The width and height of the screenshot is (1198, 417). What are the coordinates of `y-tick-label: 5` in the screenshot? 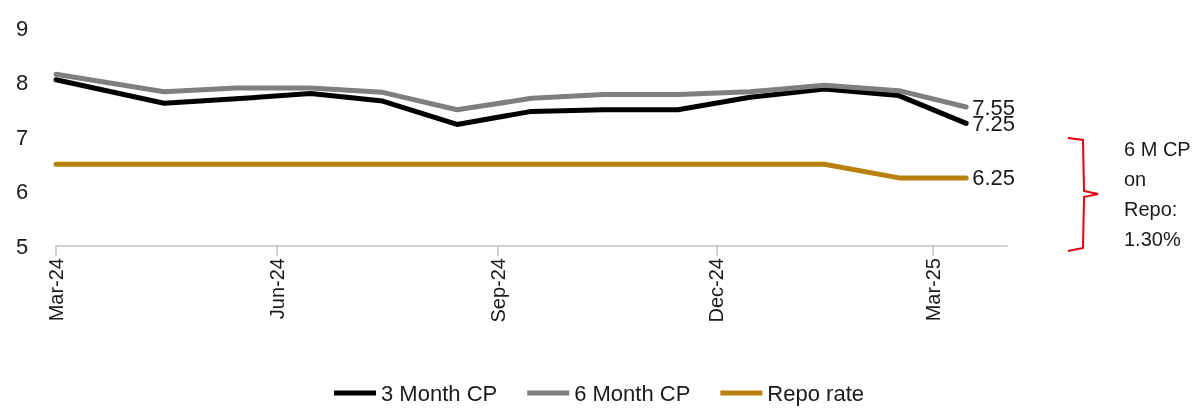 It's located at (22, 246).